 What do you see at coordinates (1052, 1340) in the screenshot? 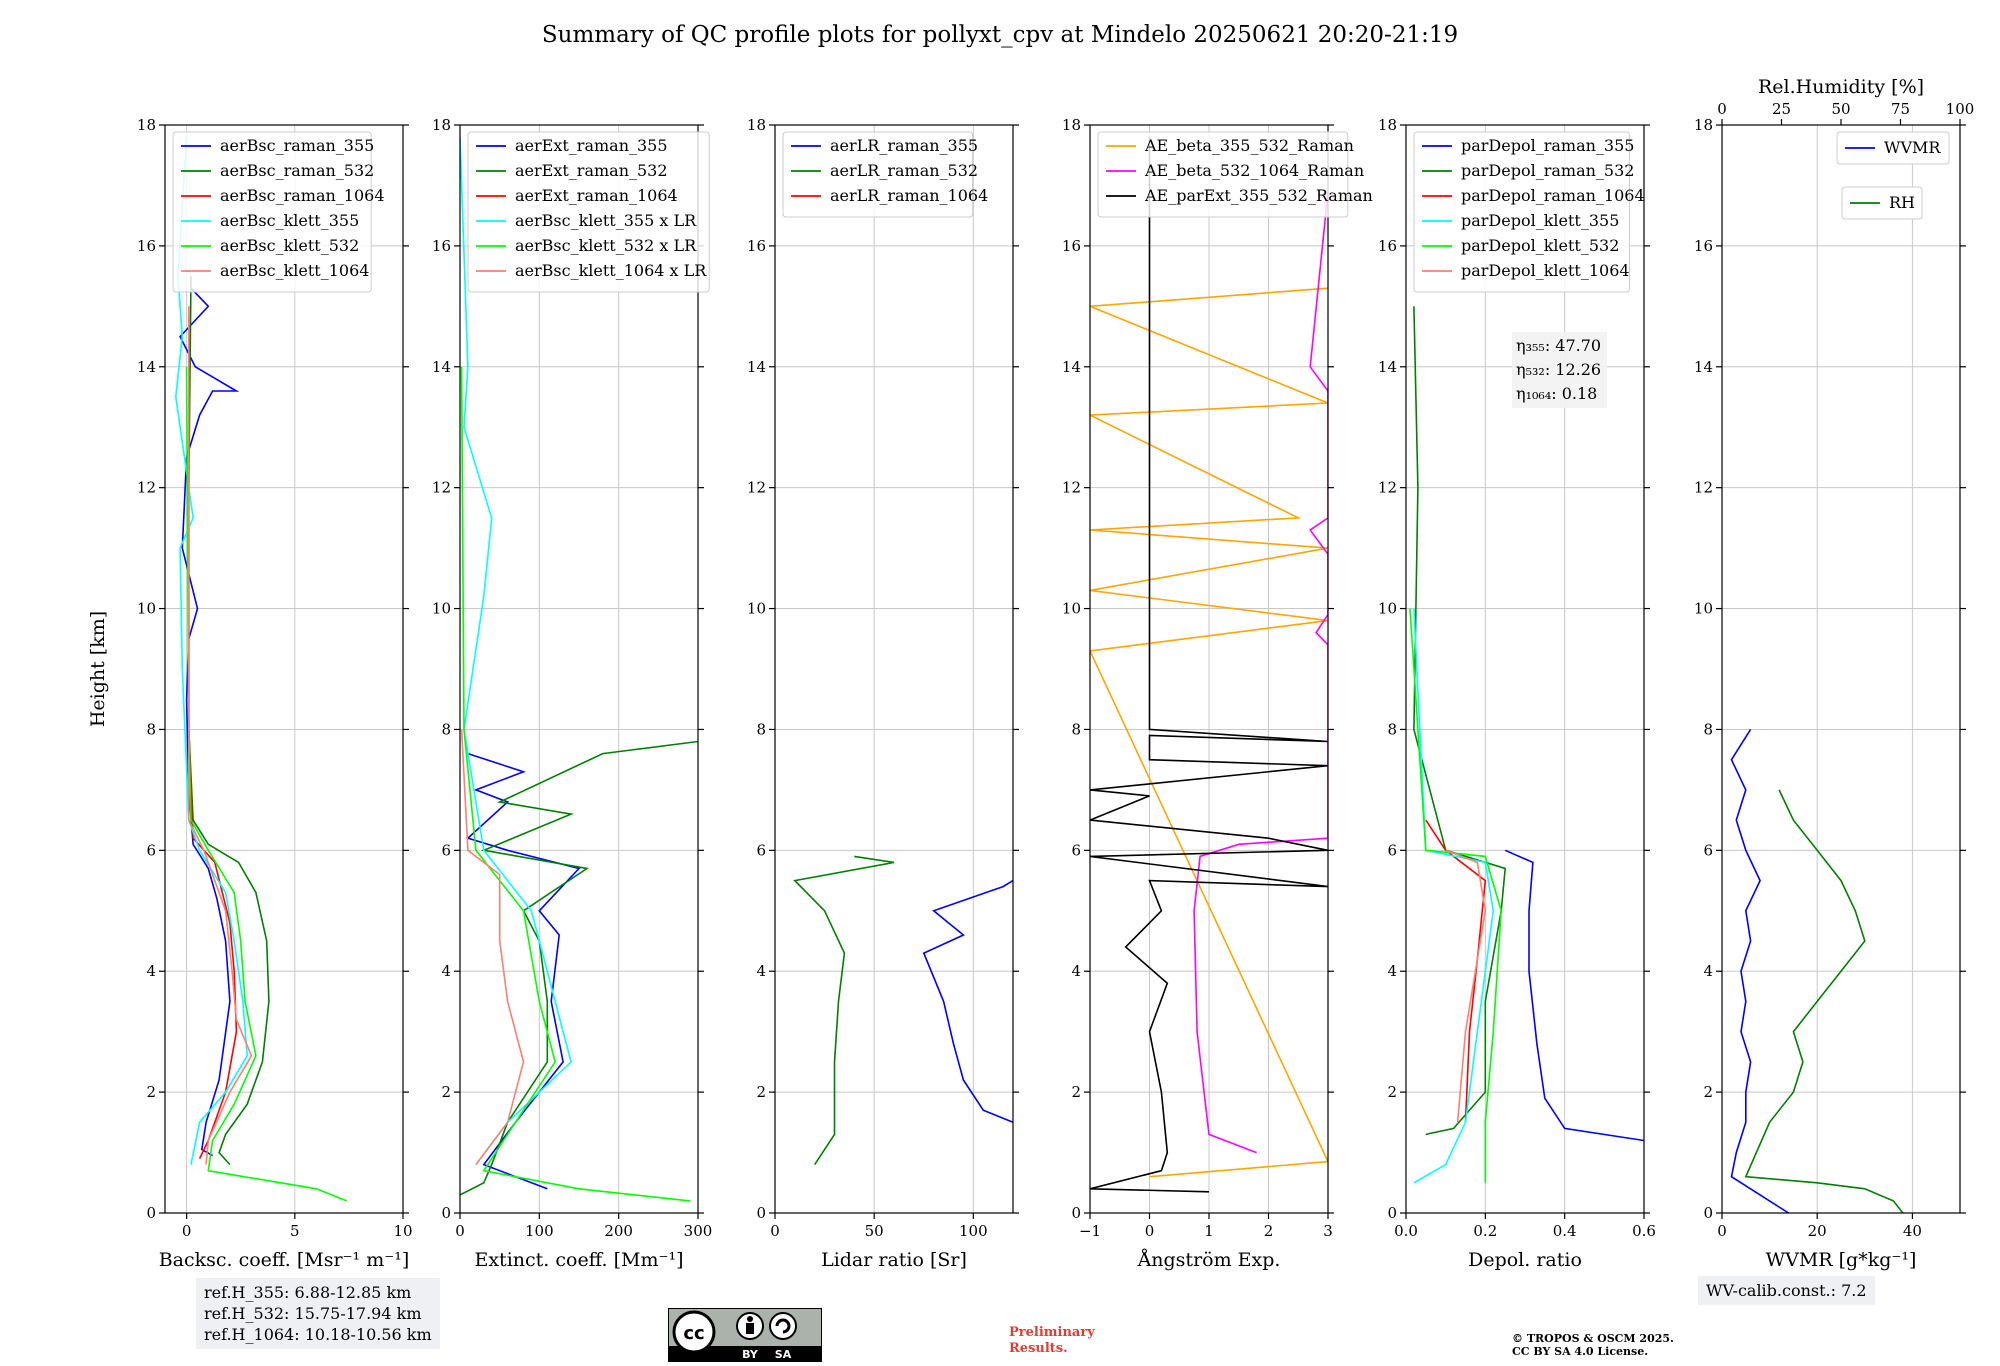
I see `preliminary-notice: Preliminary Results.` at bounding box center [1052, 1340].